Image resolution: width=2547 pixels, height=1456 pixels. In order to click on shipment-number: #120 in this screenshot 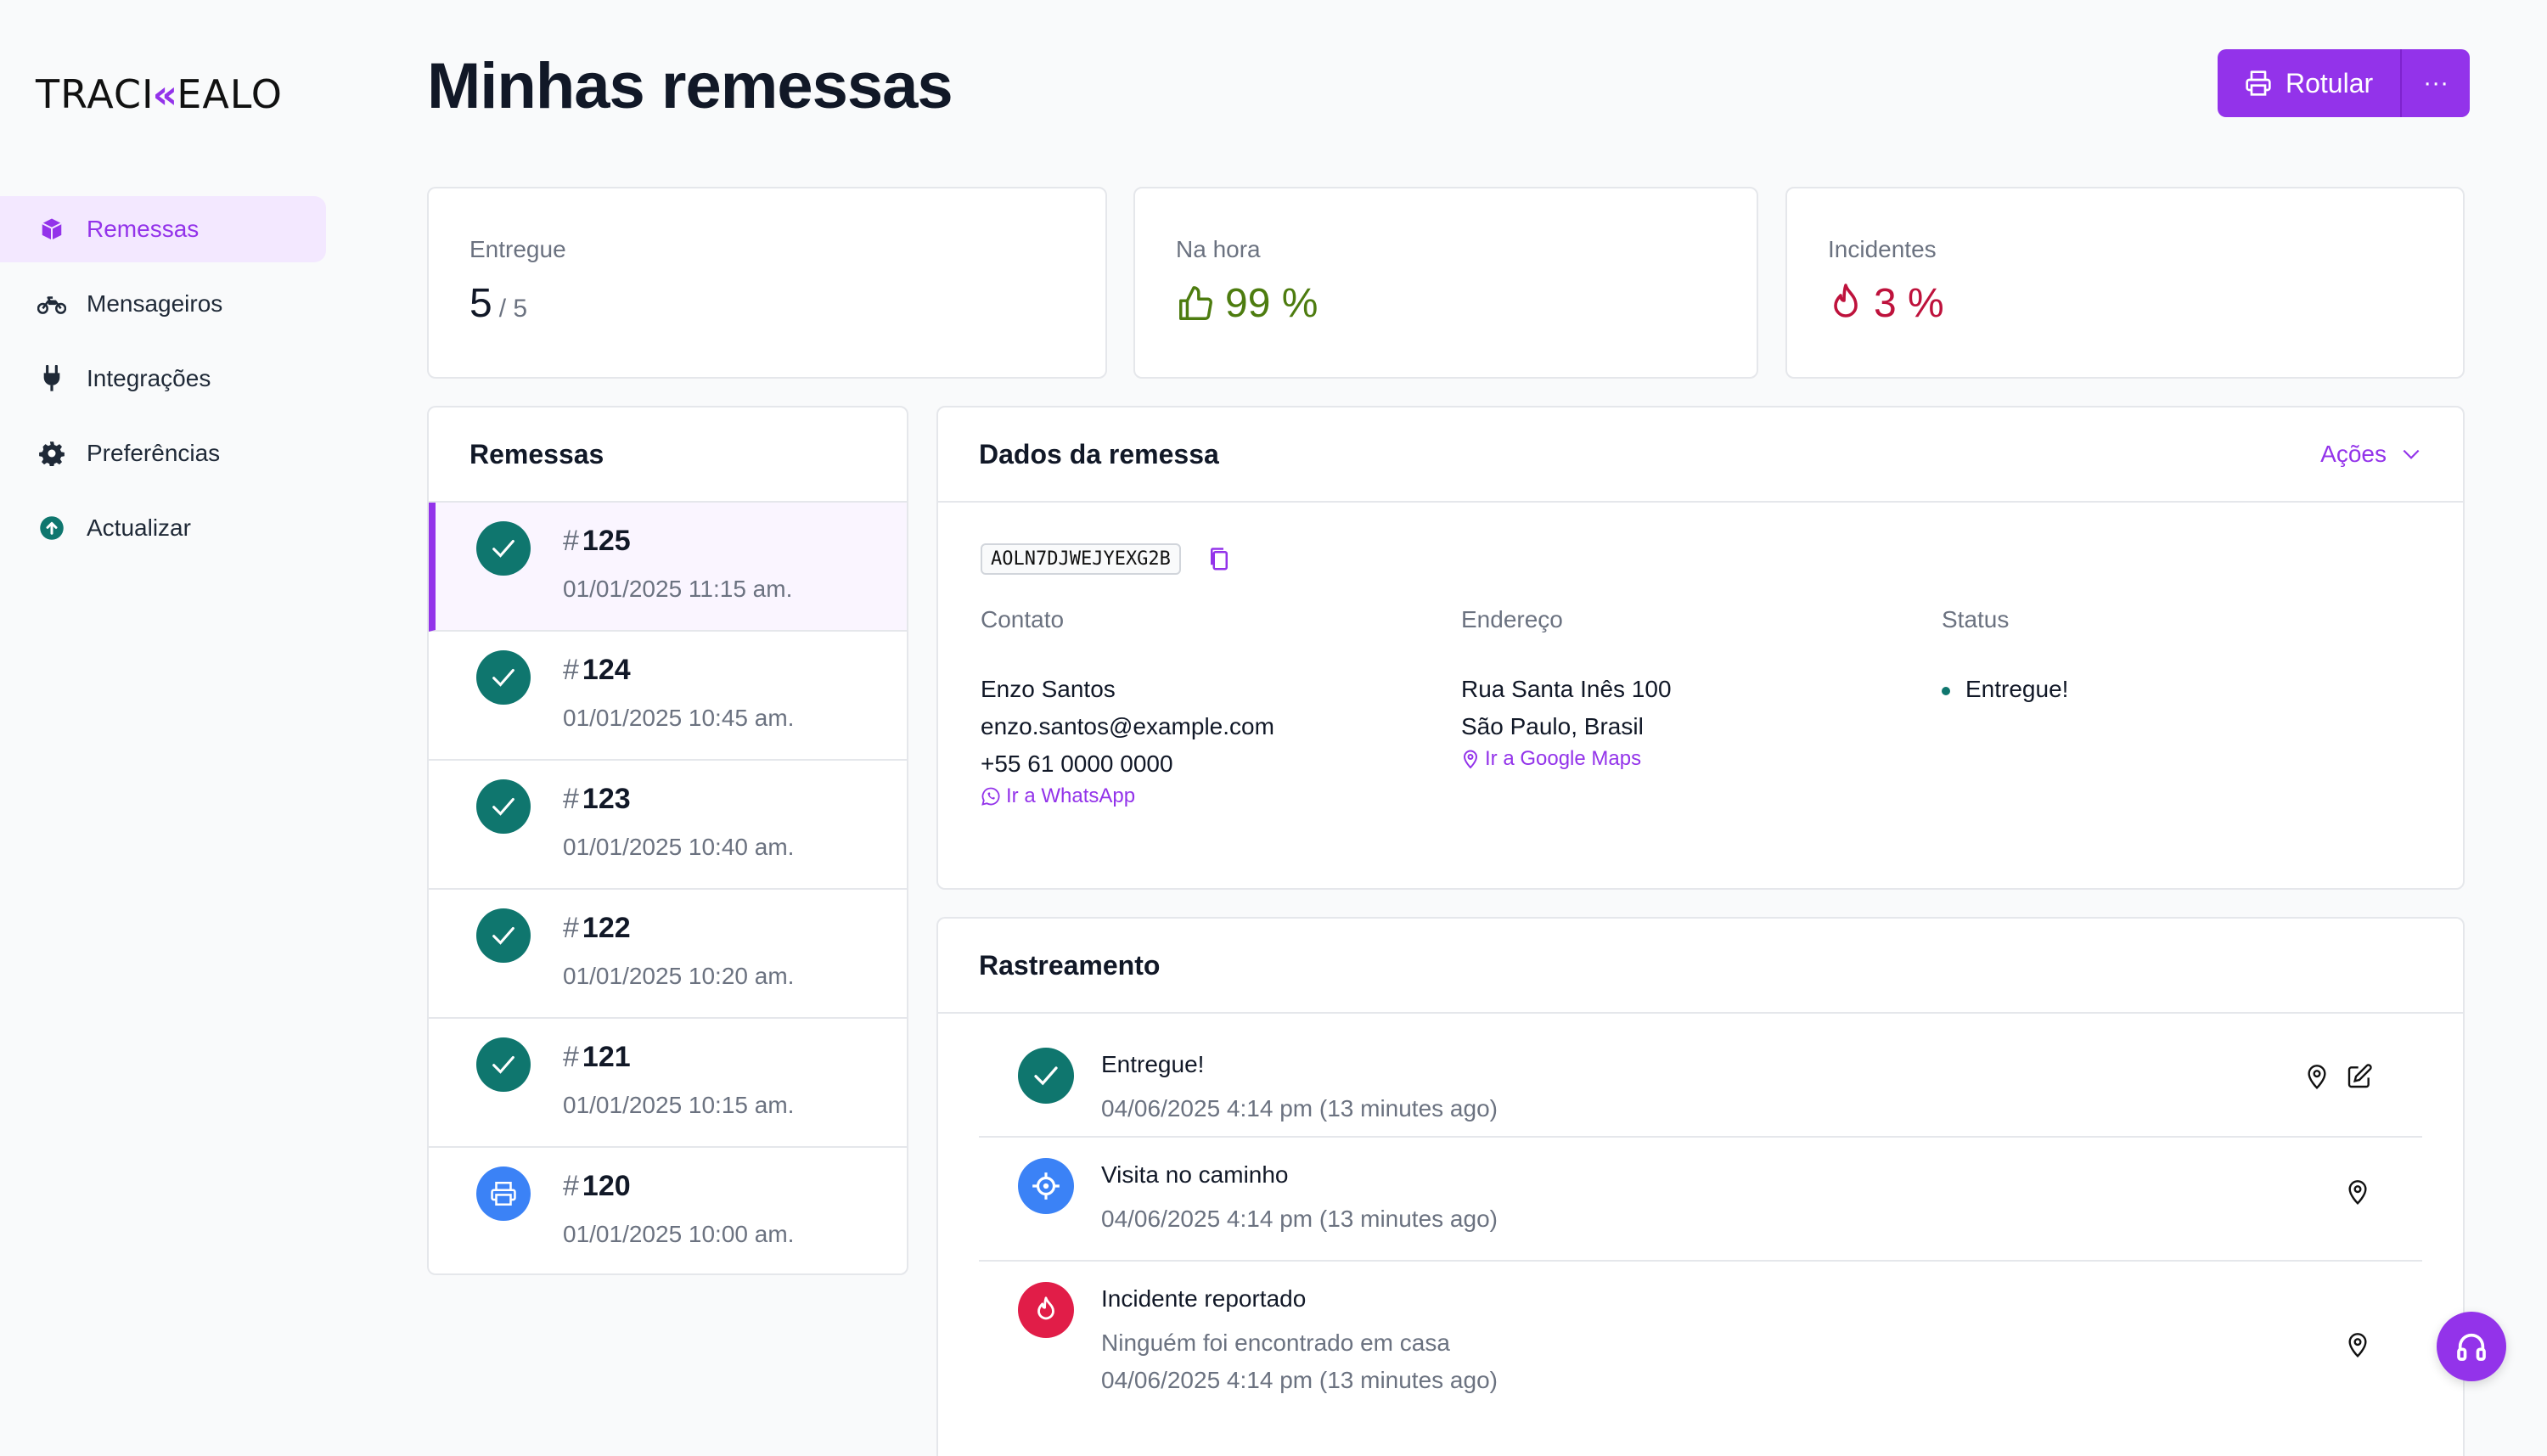, I will do `click(597, 1186)`.